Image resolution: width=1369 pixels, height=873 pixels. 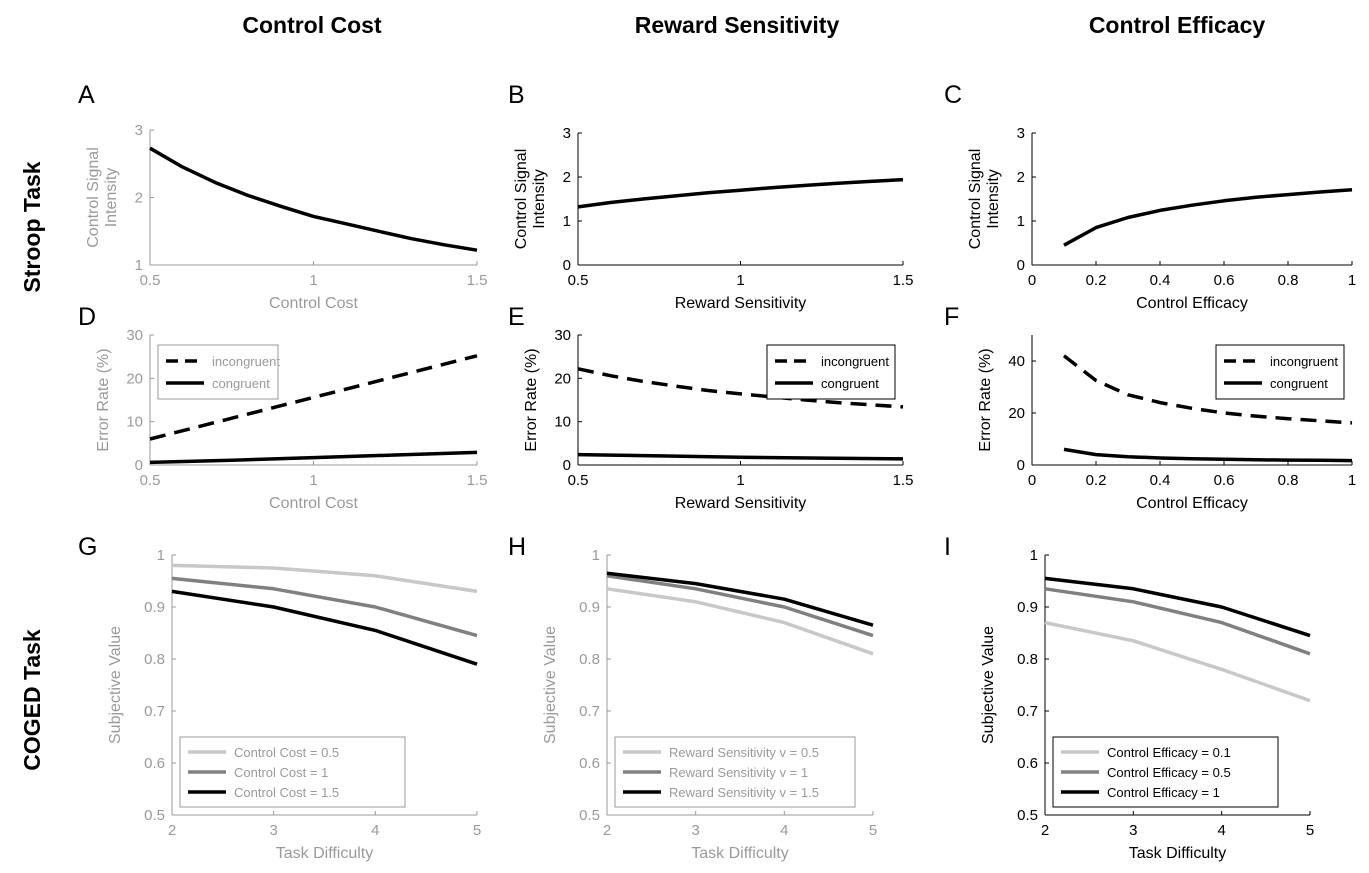 I want to click on y-axis-label-a: Control Signal, so click(x=93, y=197).